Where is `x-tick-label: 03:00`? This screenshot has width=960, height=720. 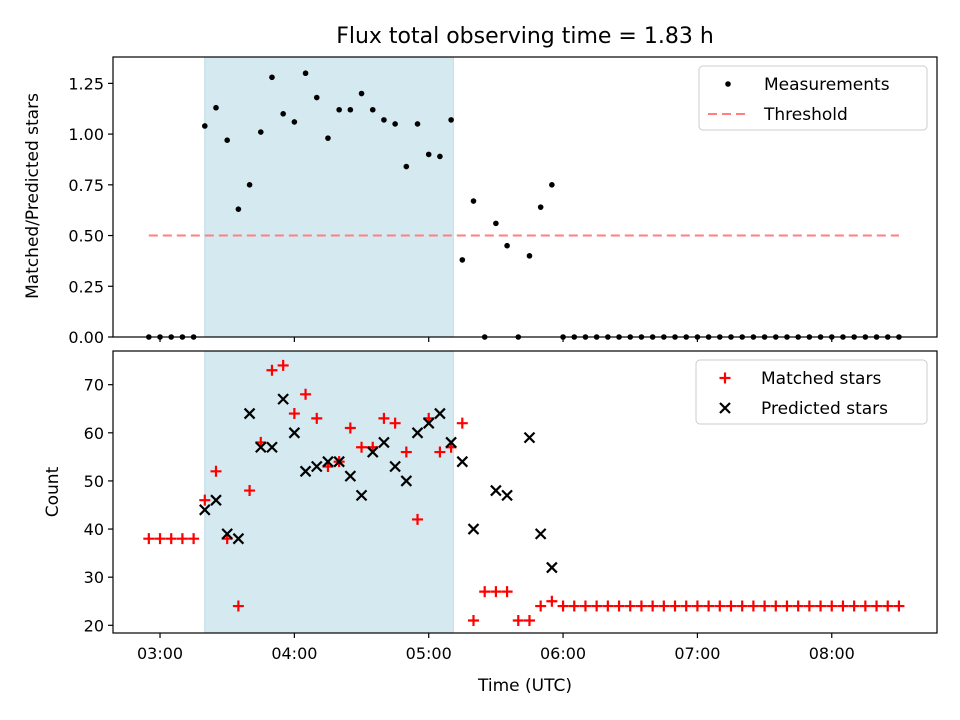
x-tick-label: 03:00 is located at coordinates (160, 653).